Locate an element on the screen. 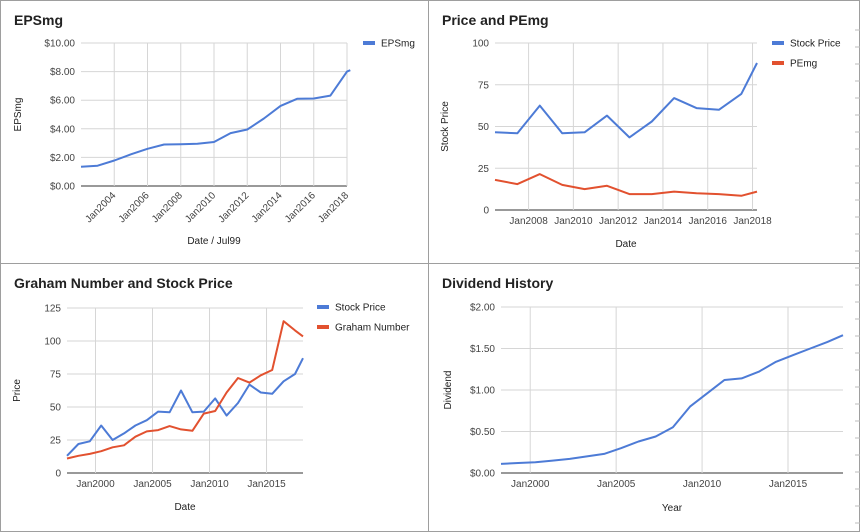  graham-y-tick-label: 125 is located at coordinates (52, 309).